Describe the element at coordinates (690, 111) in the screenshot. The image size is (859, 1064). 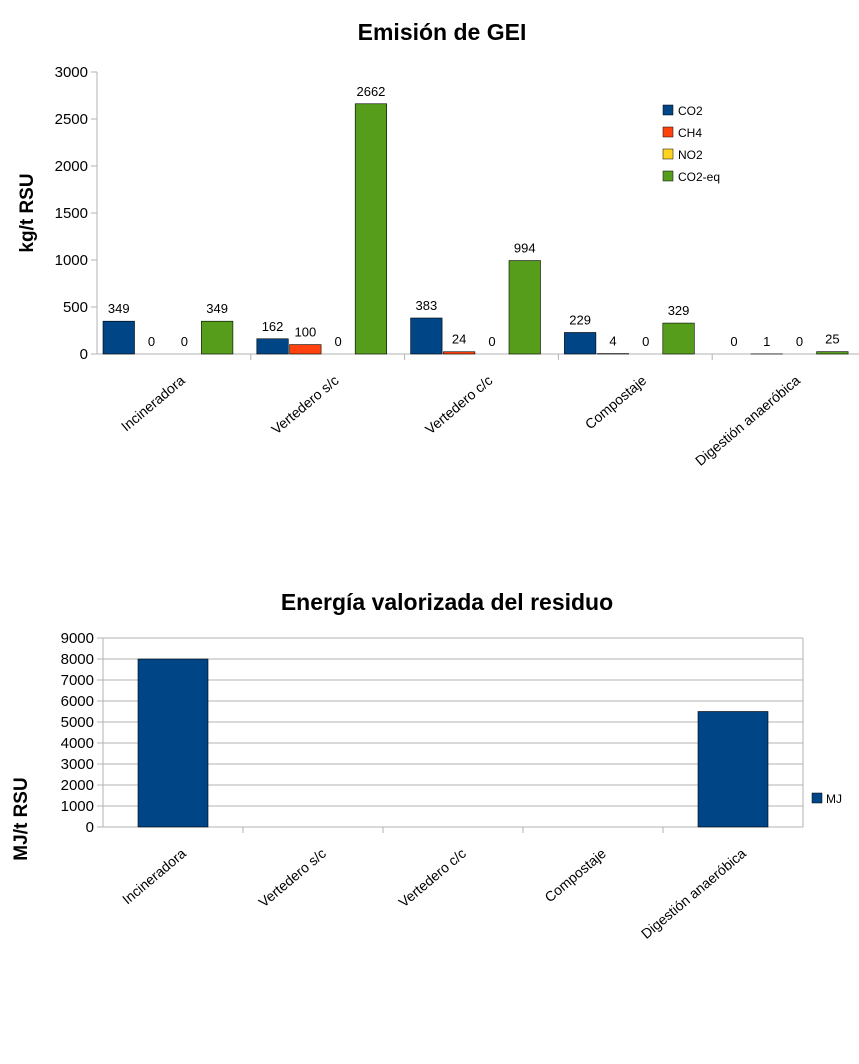
I see `legend-label: CO2` at that location.